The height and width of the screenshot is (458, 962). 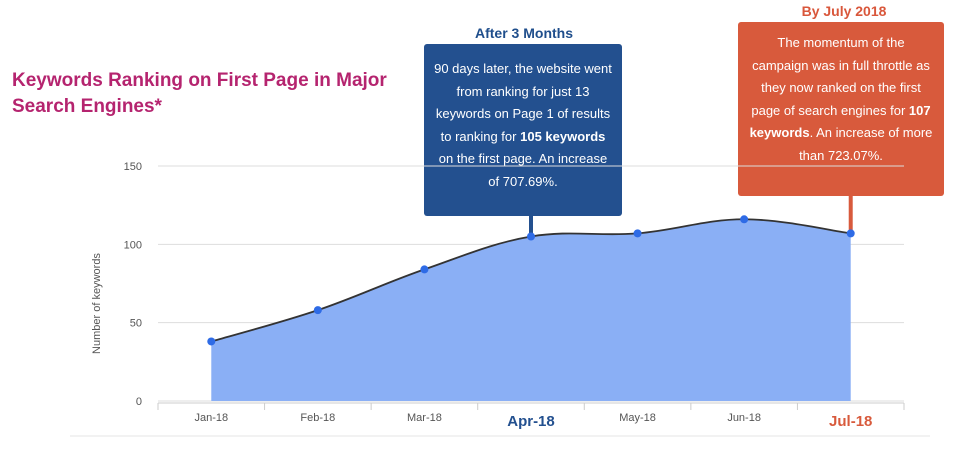 What do you see at coordinates (866, 144) in the screenshot?
I see `callout-text-2: . An increase of more than 723.07%.` at bounding box center [866, 144].